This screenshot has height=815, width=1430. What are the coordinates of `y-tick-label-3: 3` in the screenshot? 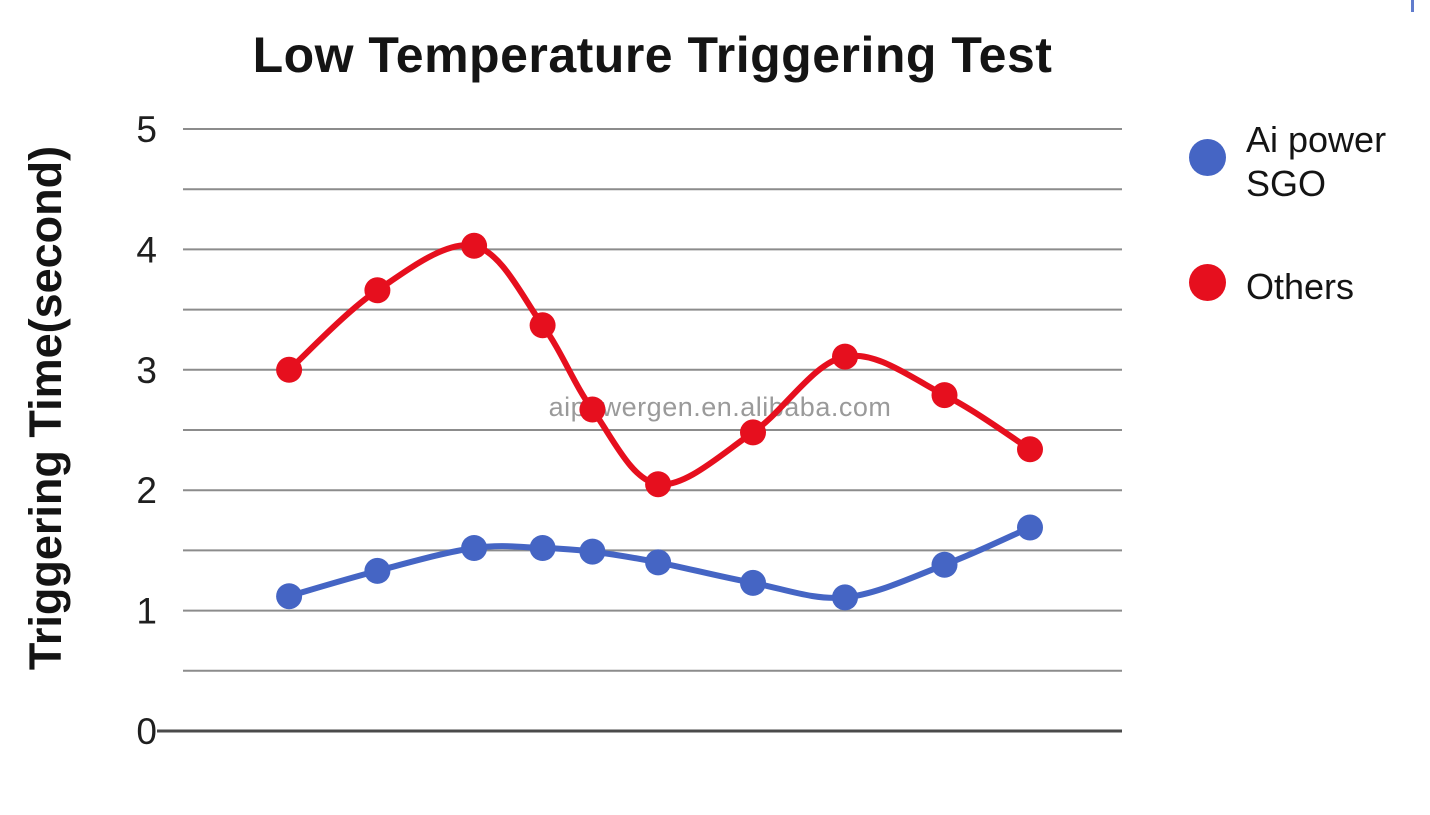 It's located at (146, 370).